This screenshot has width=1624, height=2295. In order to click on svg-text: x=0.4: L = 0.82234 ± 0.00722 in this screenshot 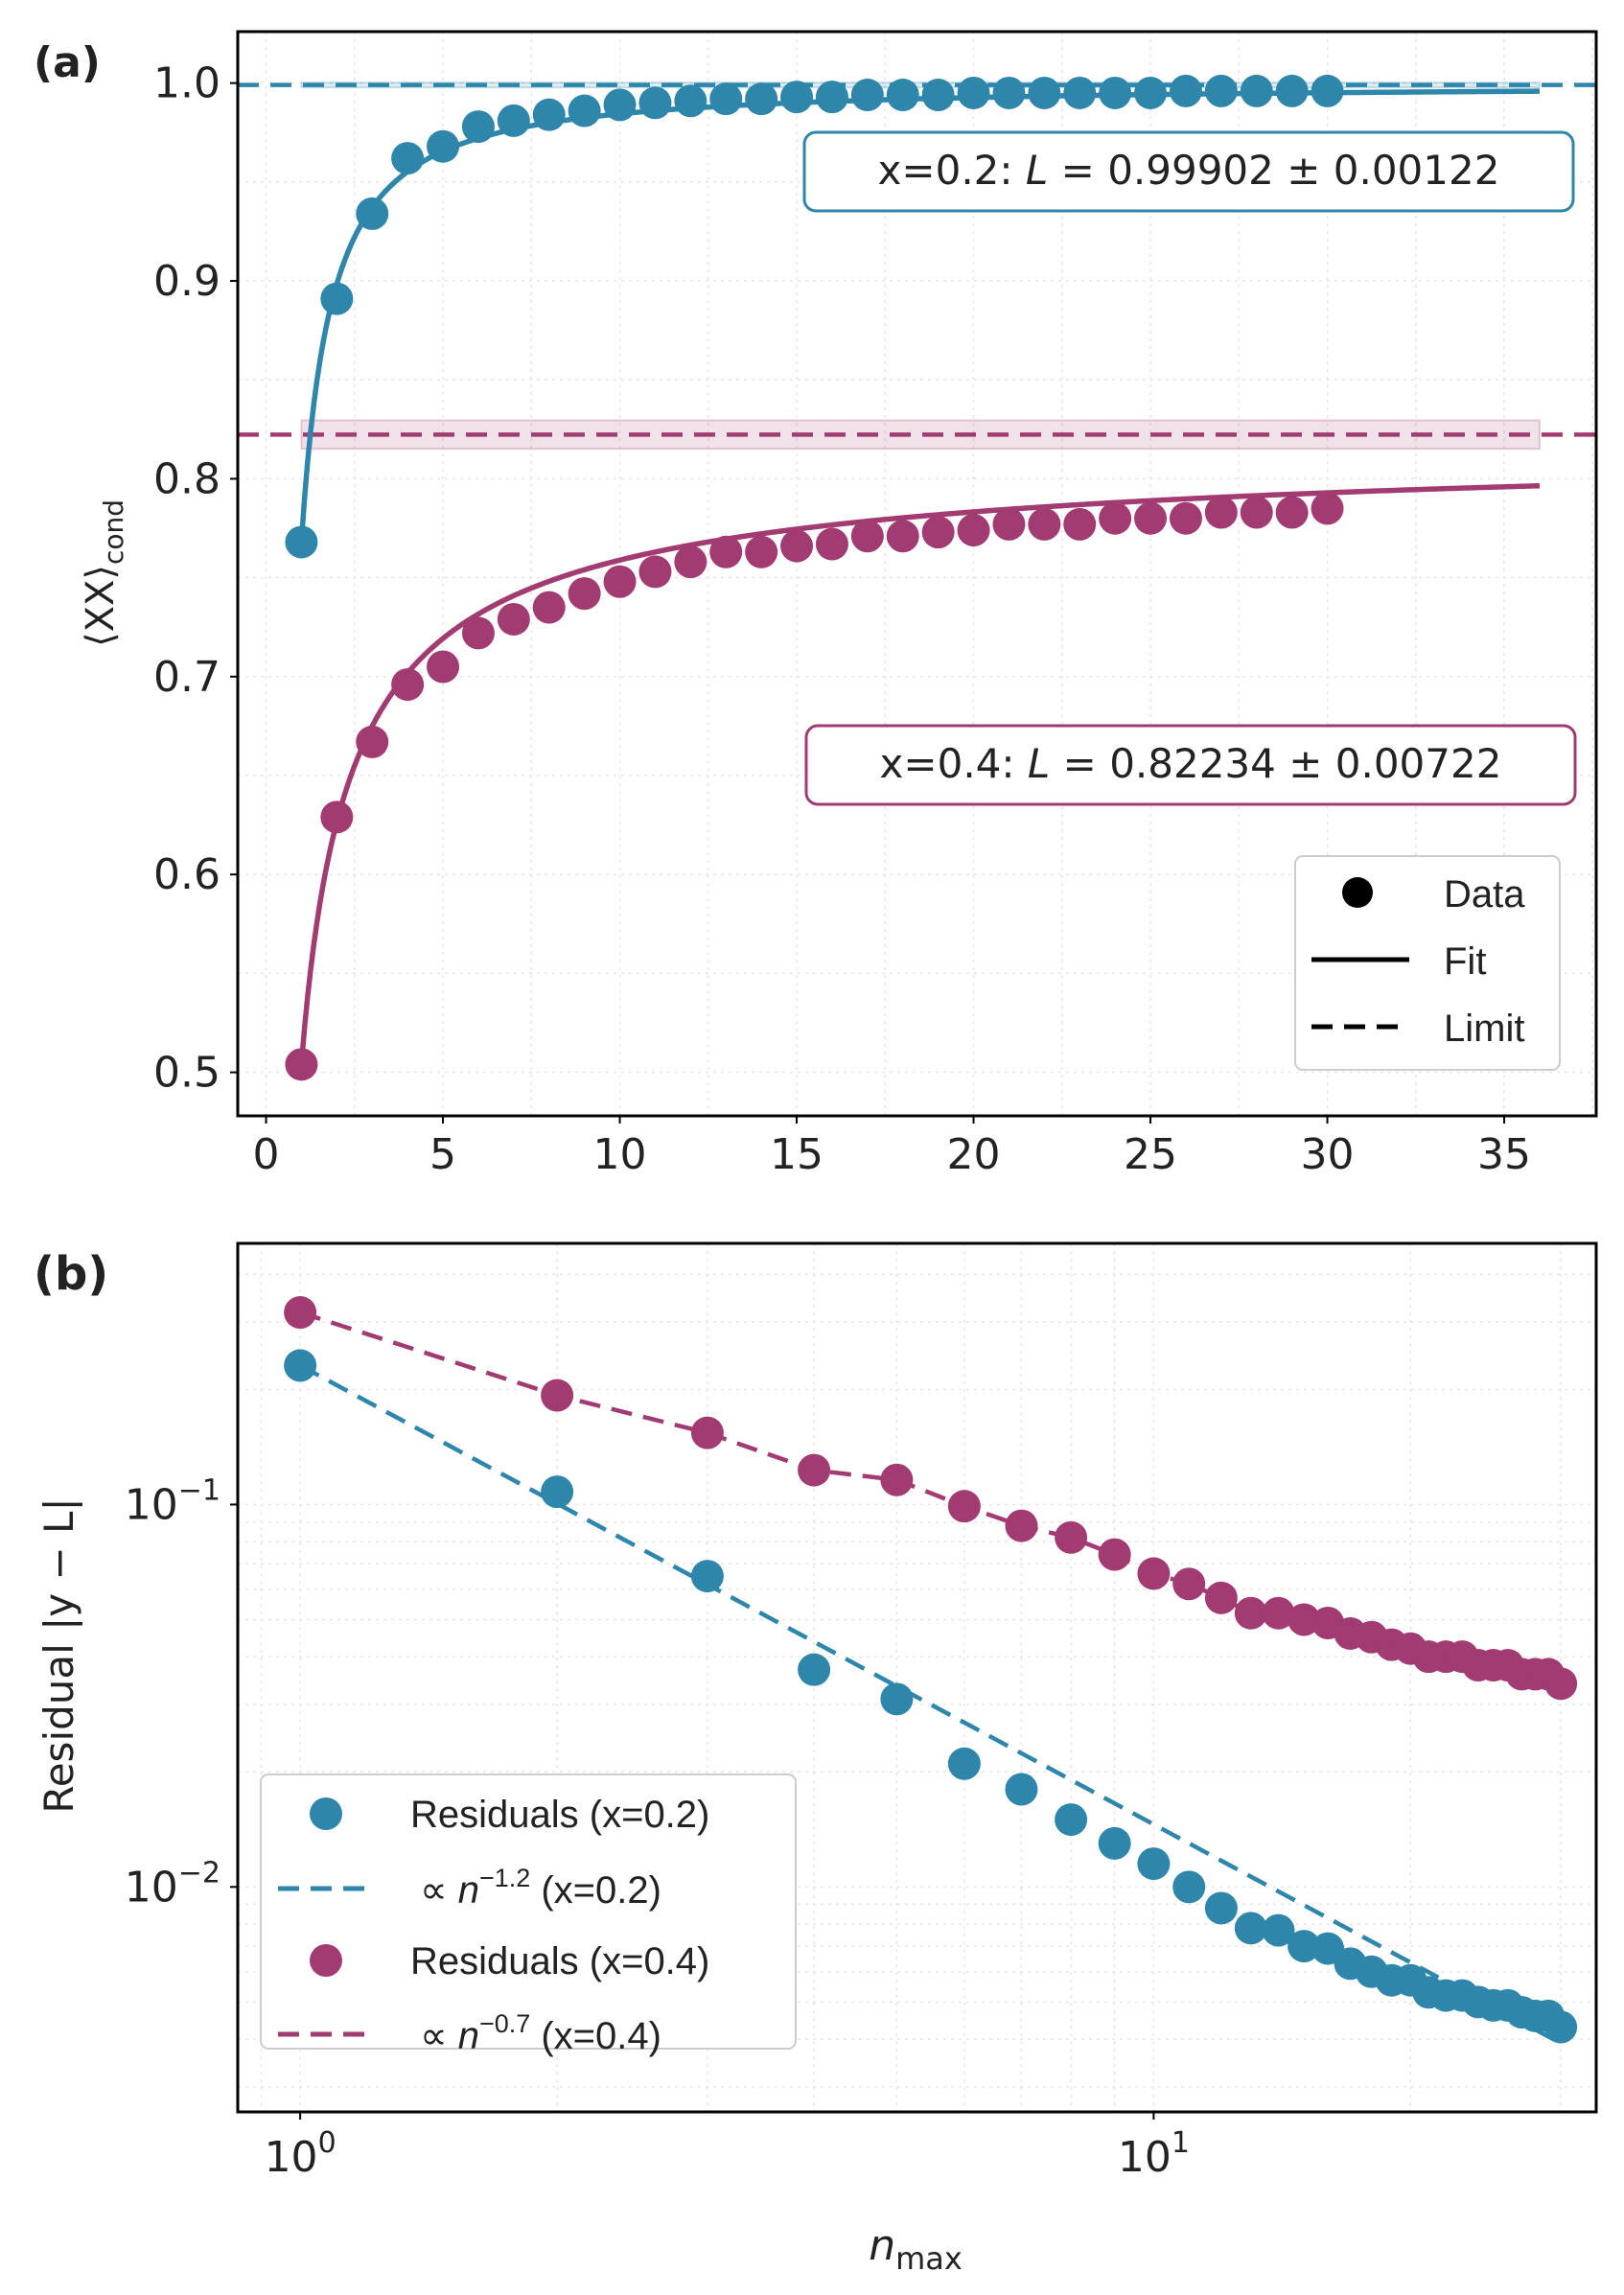, I will do `click(1191, 764)`.